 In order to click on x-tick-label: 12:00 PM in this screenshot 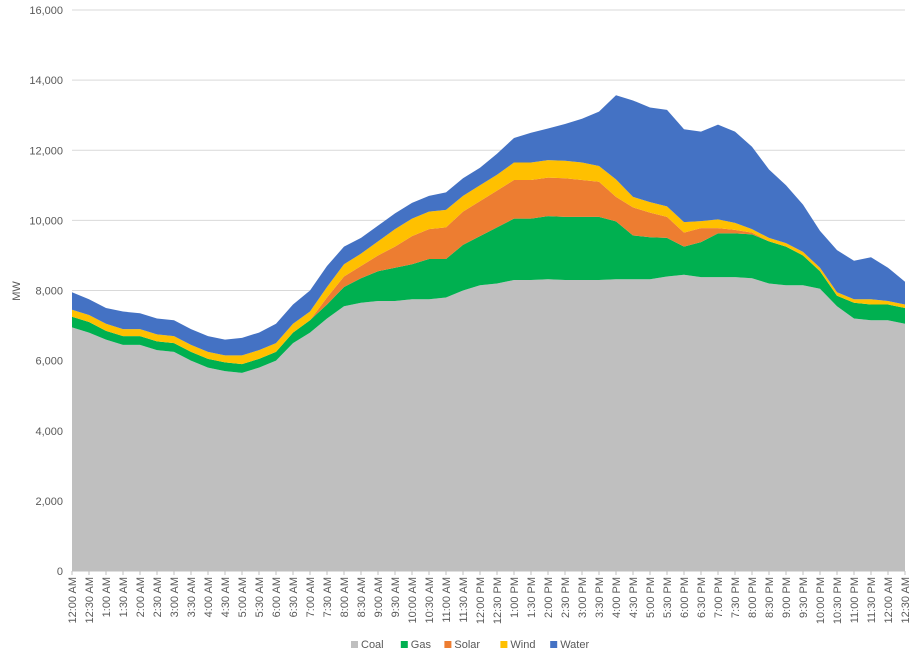, I will do `click(481, 600)`.